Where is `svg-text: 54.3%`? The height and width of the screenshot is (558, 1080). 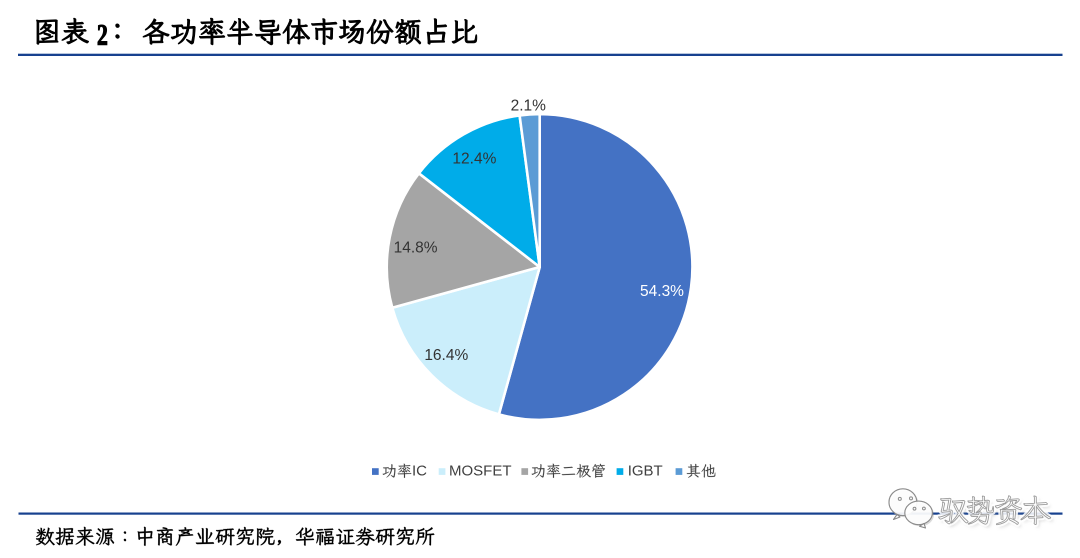 svg-text: 54.3% is located at coordinates (662, 291).